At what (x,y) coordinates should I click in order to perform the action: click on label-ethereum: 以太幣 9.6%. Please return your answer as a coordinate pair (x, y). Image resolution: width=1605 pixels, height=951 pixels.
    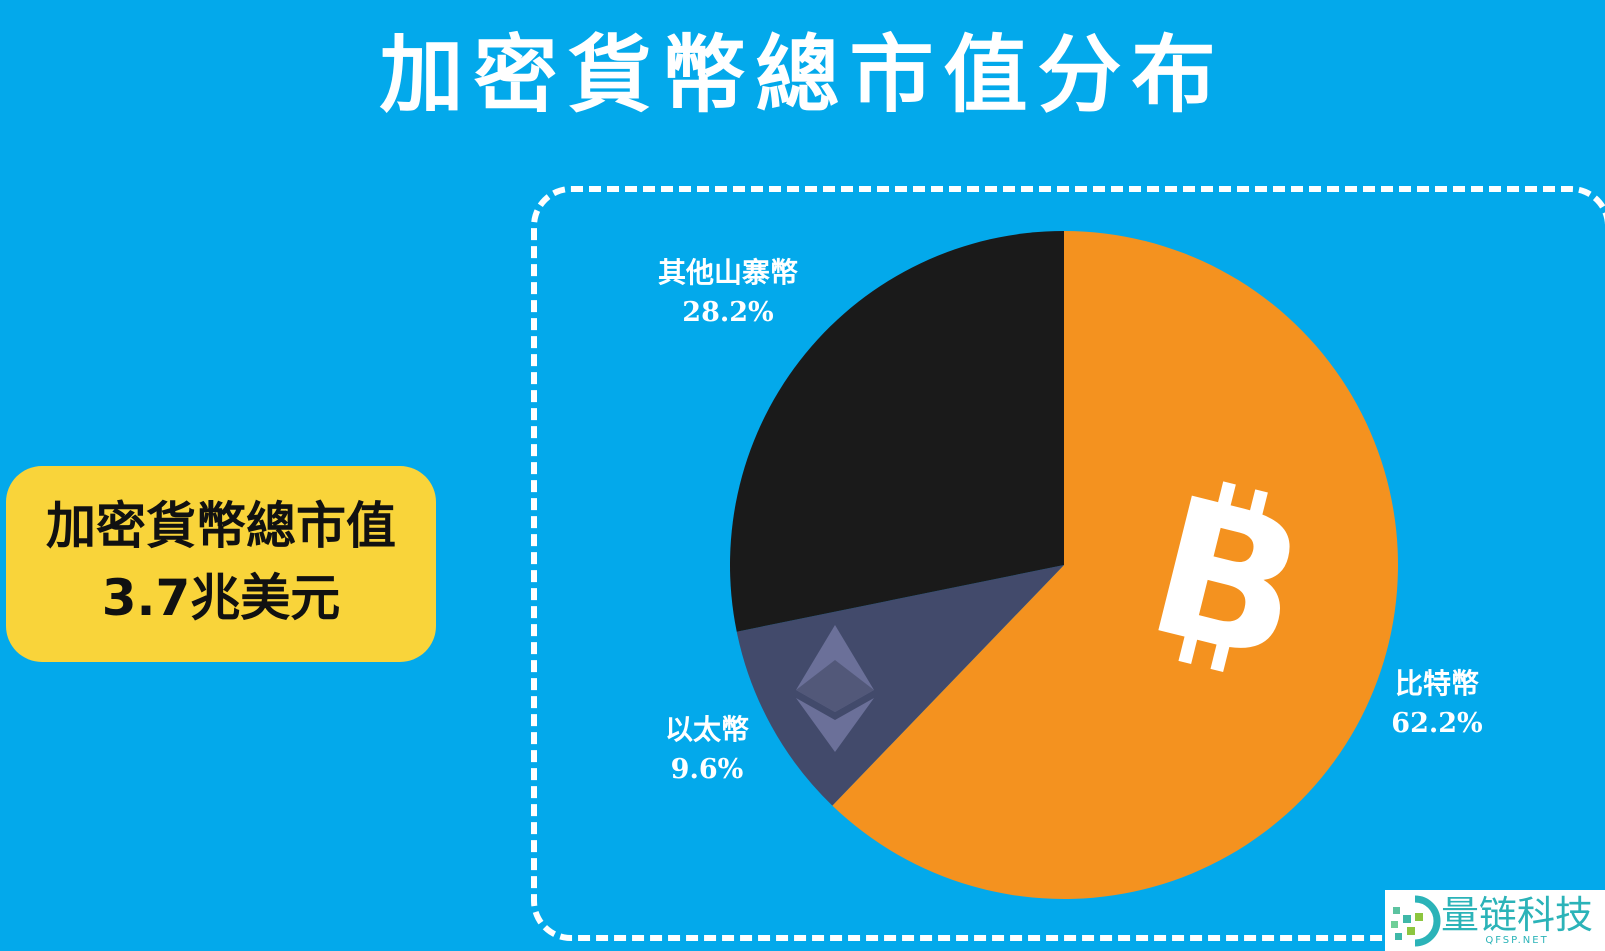
    Looking at the image, I should click on (707, 750).